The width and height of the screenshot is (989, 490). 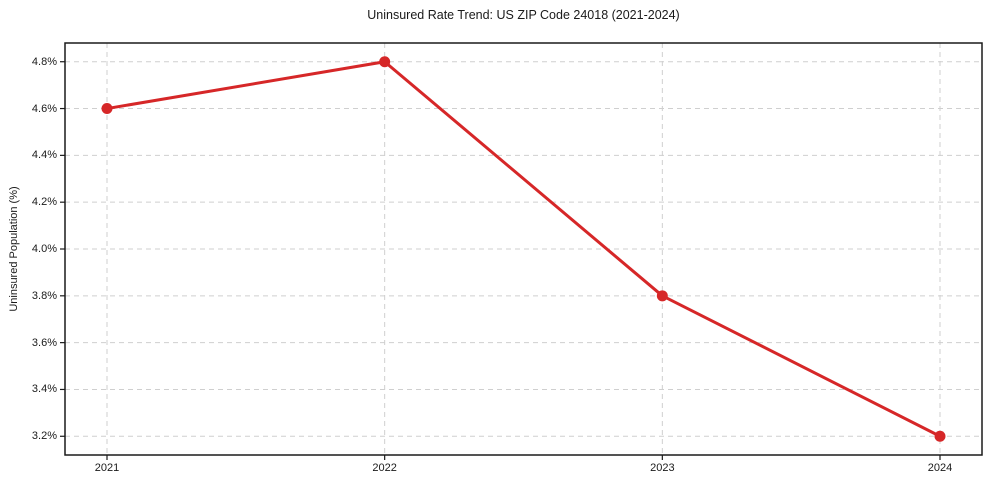 I want to click on x-tick-label: 2023, so click(x=662, y=468).